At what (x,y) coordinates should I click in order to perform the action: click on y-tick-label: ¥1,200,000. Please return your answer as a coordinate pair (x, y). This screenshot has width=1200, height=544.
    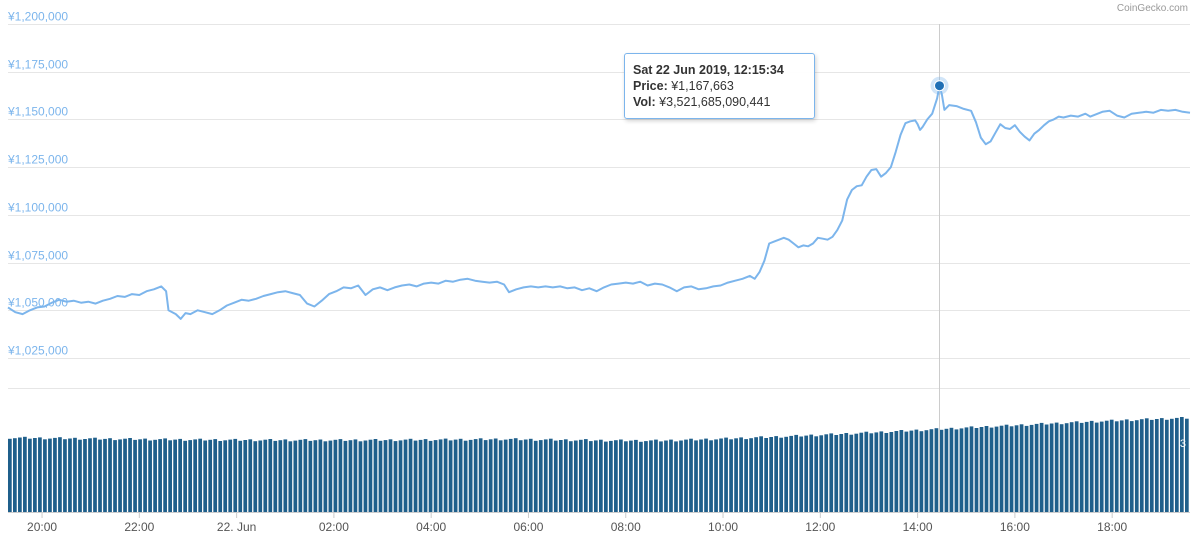
    Looking at the image, I should click on (37, 17).